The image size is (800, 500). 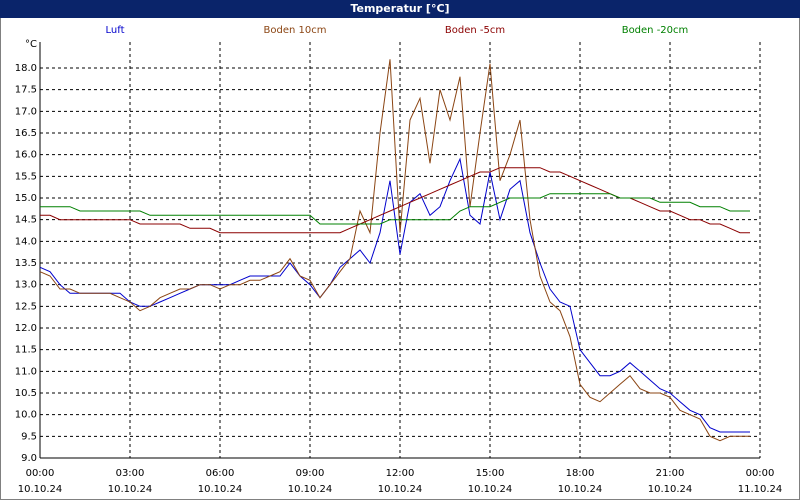 I want to click on y-tick-label: 13.5, so click(x=26, y=263).